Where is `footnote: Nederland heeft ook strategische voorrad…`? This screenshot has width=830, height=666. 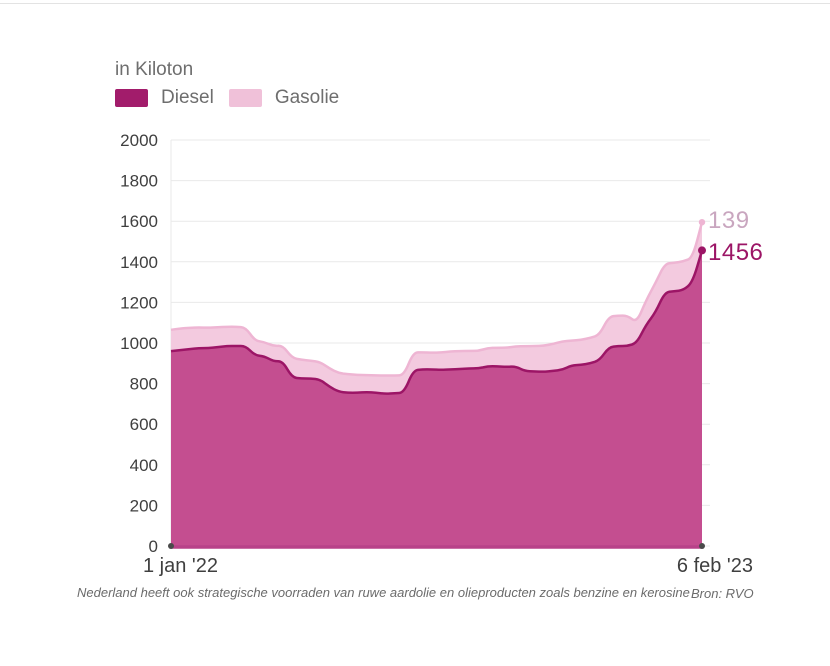
footnote: Nederland heeft ook strategische voorrad… is located at coordinates (383, 592).